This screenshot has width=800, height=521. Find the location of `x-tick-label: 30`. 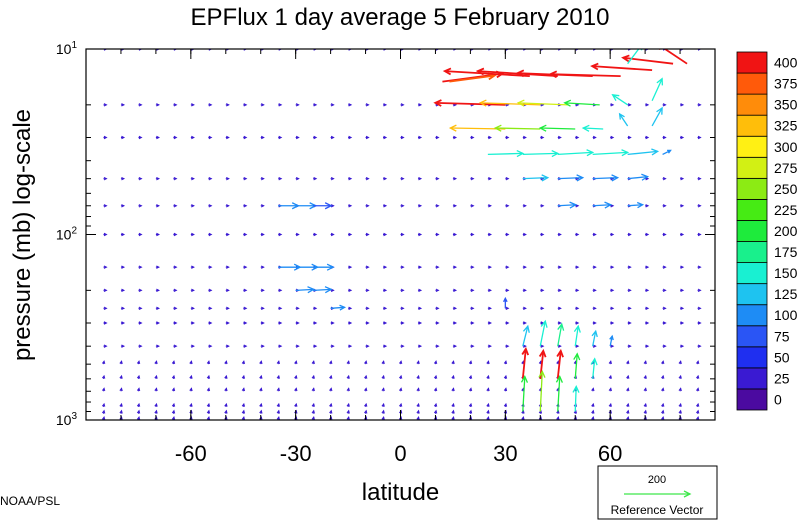

x-tick-label: 30 is located at coordinates (505, 453).